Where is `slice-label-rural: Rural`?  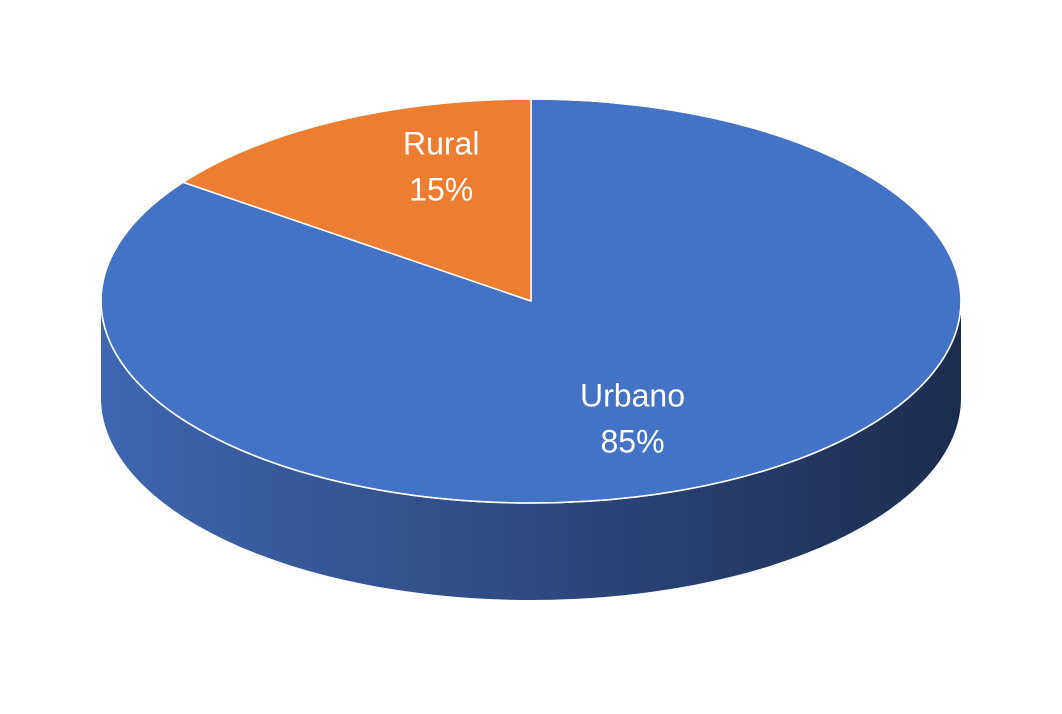
slice-label-rural: Rural is located at coordinates (441, 144).